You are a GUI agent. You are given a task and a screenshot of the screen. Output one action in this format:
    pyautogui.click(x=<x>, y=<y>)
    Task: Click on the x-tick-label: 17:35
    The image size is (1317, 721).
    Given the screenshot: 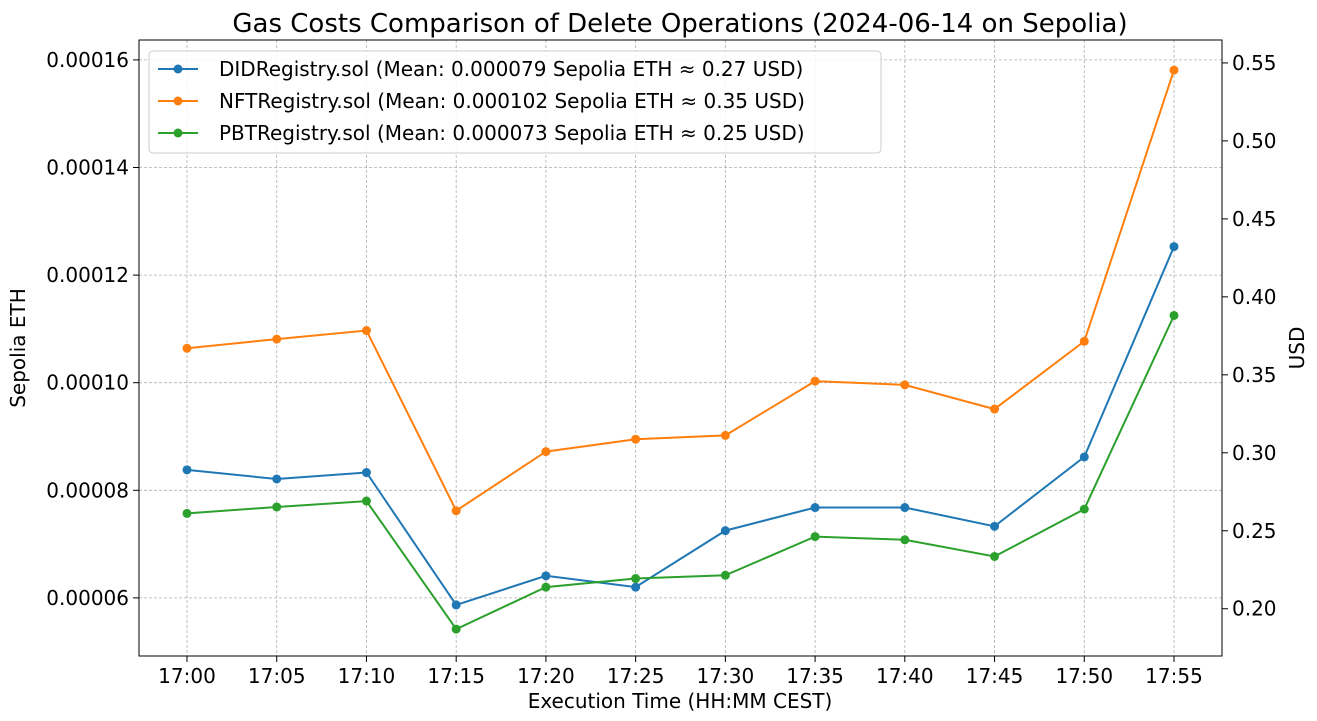 What is the action you would take?
    pyautogui.click(x=815, y=676)
    